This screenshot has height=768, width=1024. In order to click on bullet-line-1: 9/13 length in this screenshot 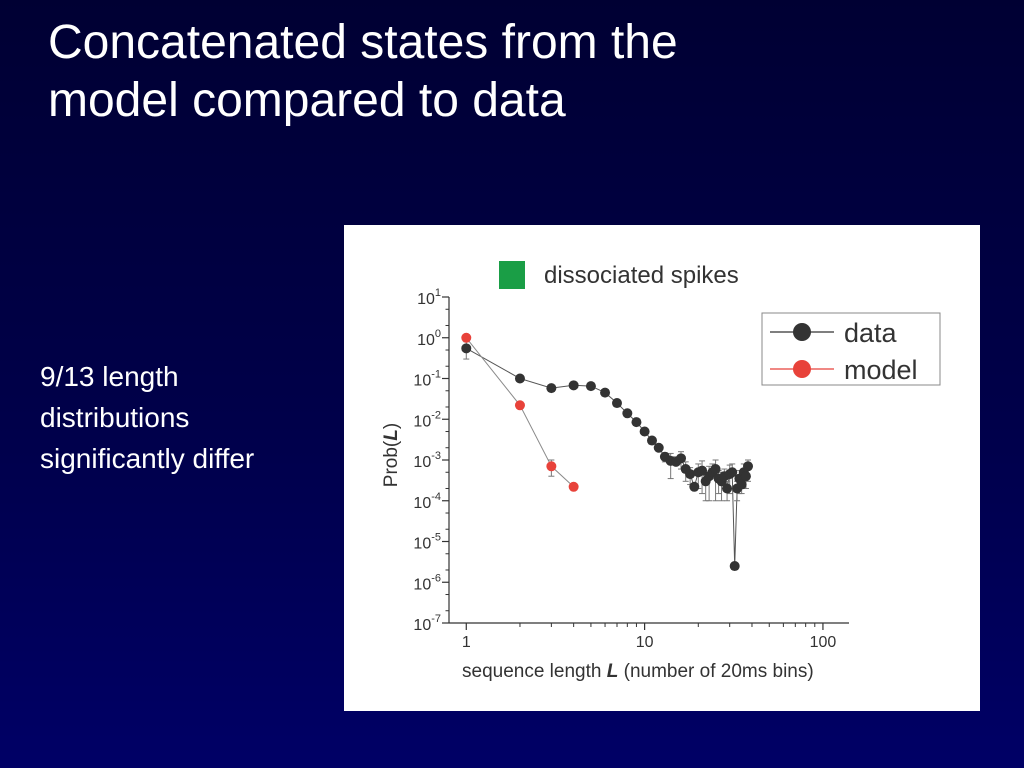, I will do `click(109, 376)`.